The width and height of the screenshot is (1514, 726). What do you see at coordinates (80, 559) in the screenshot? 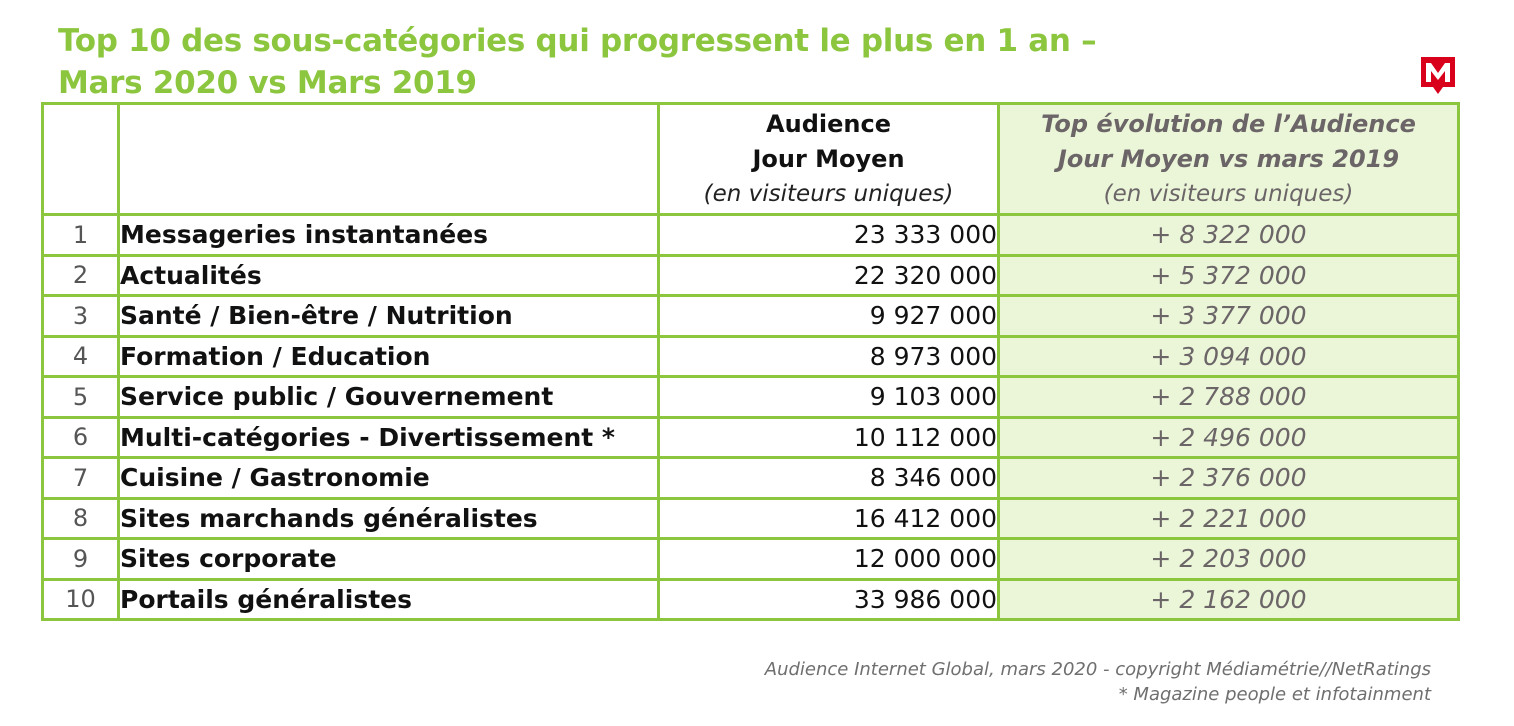
I see `rank-cell: 9` at bounding box center [80, 559].